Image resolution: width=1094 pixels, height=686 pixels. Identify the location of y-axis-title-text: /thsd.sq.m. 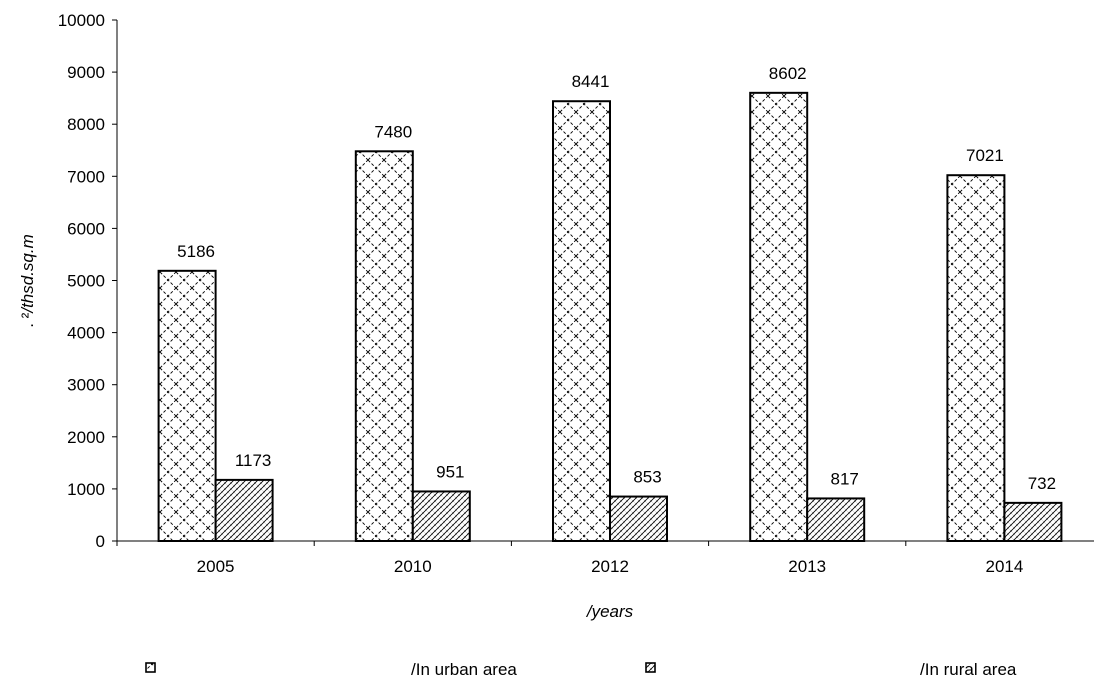
(27, 273).